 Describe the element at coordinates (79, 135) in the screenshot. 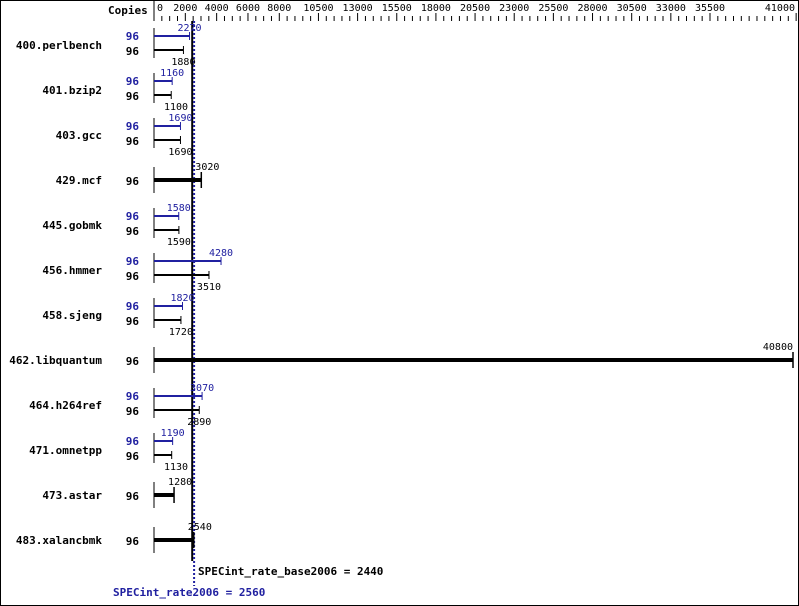

I see `benchmark-label: 403.gcc` at that location.